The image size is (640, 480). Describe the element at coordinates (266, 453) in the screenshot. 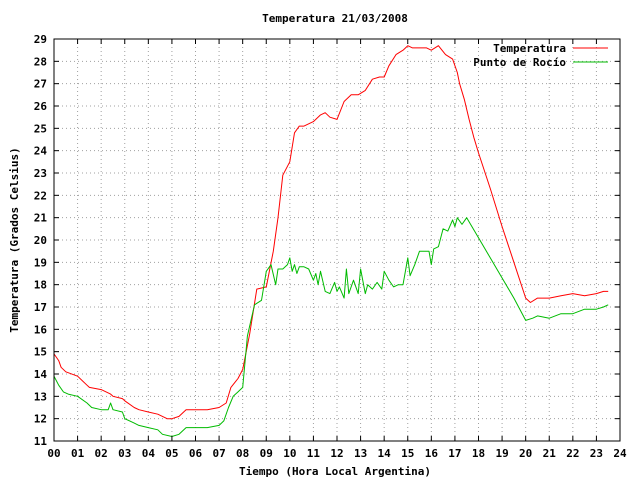

I see `x-tick-label: 09` at that location.